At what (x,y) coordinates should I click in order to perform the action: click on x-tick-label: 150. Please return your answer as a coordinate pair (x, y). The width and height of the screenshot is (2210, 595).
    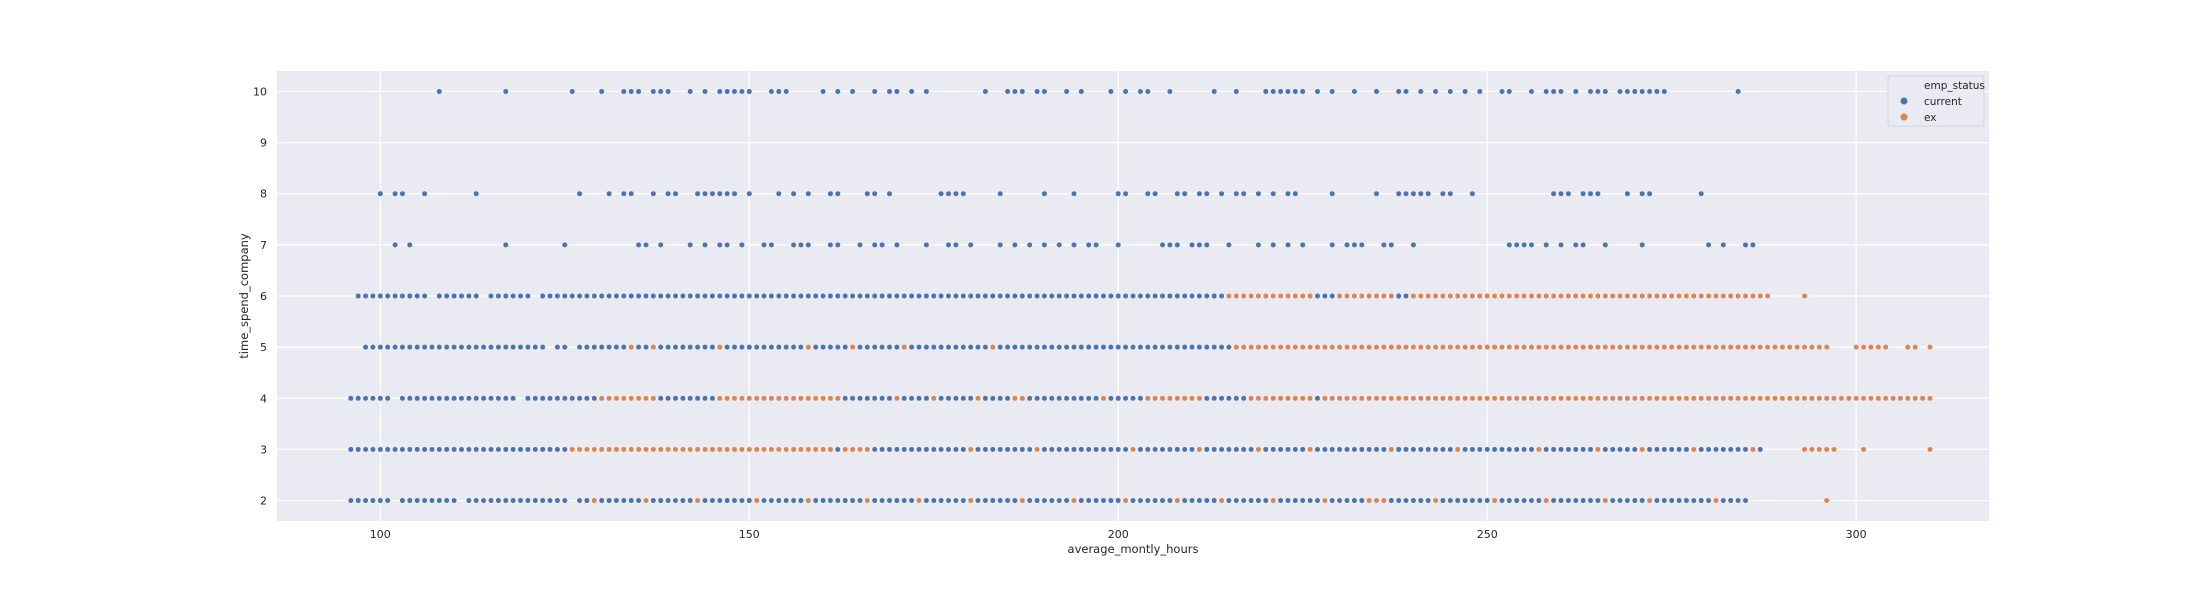
    Looking at the image, I should click on (749, 534).